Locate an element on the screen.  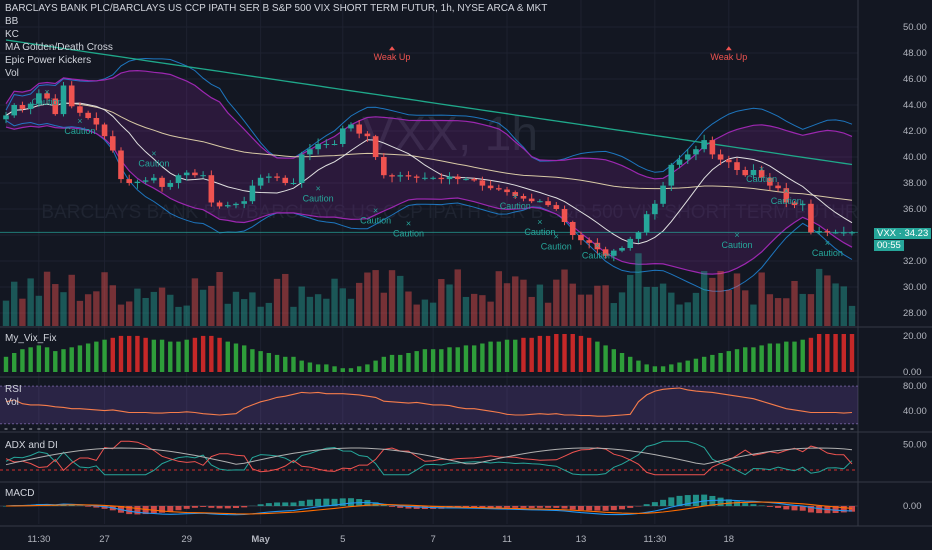
time-axis-label: May is located at coordinates (260, 539).